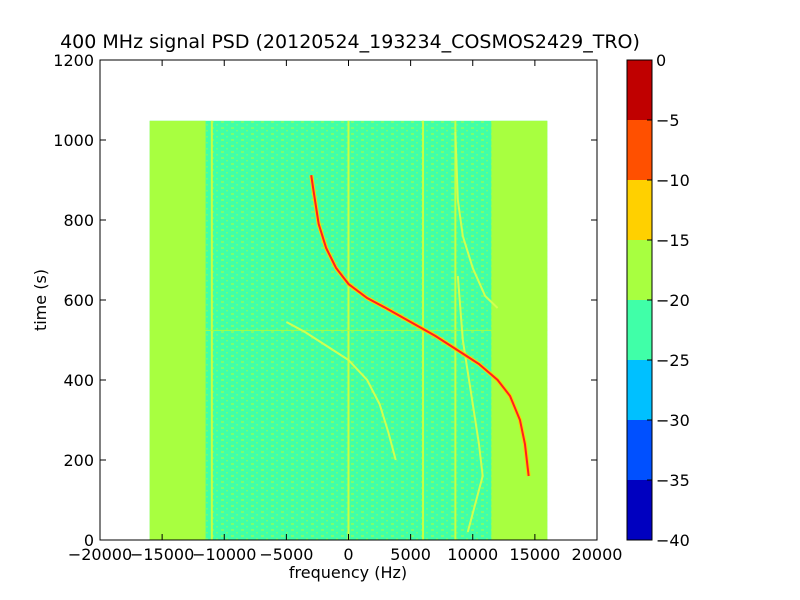 The height and width of the screenshot is (600, 800). What do you see at coordinates (673, 240) in the screenshot?
I see `colorbar-tick-label: −15` at bounding box center [673, 240].